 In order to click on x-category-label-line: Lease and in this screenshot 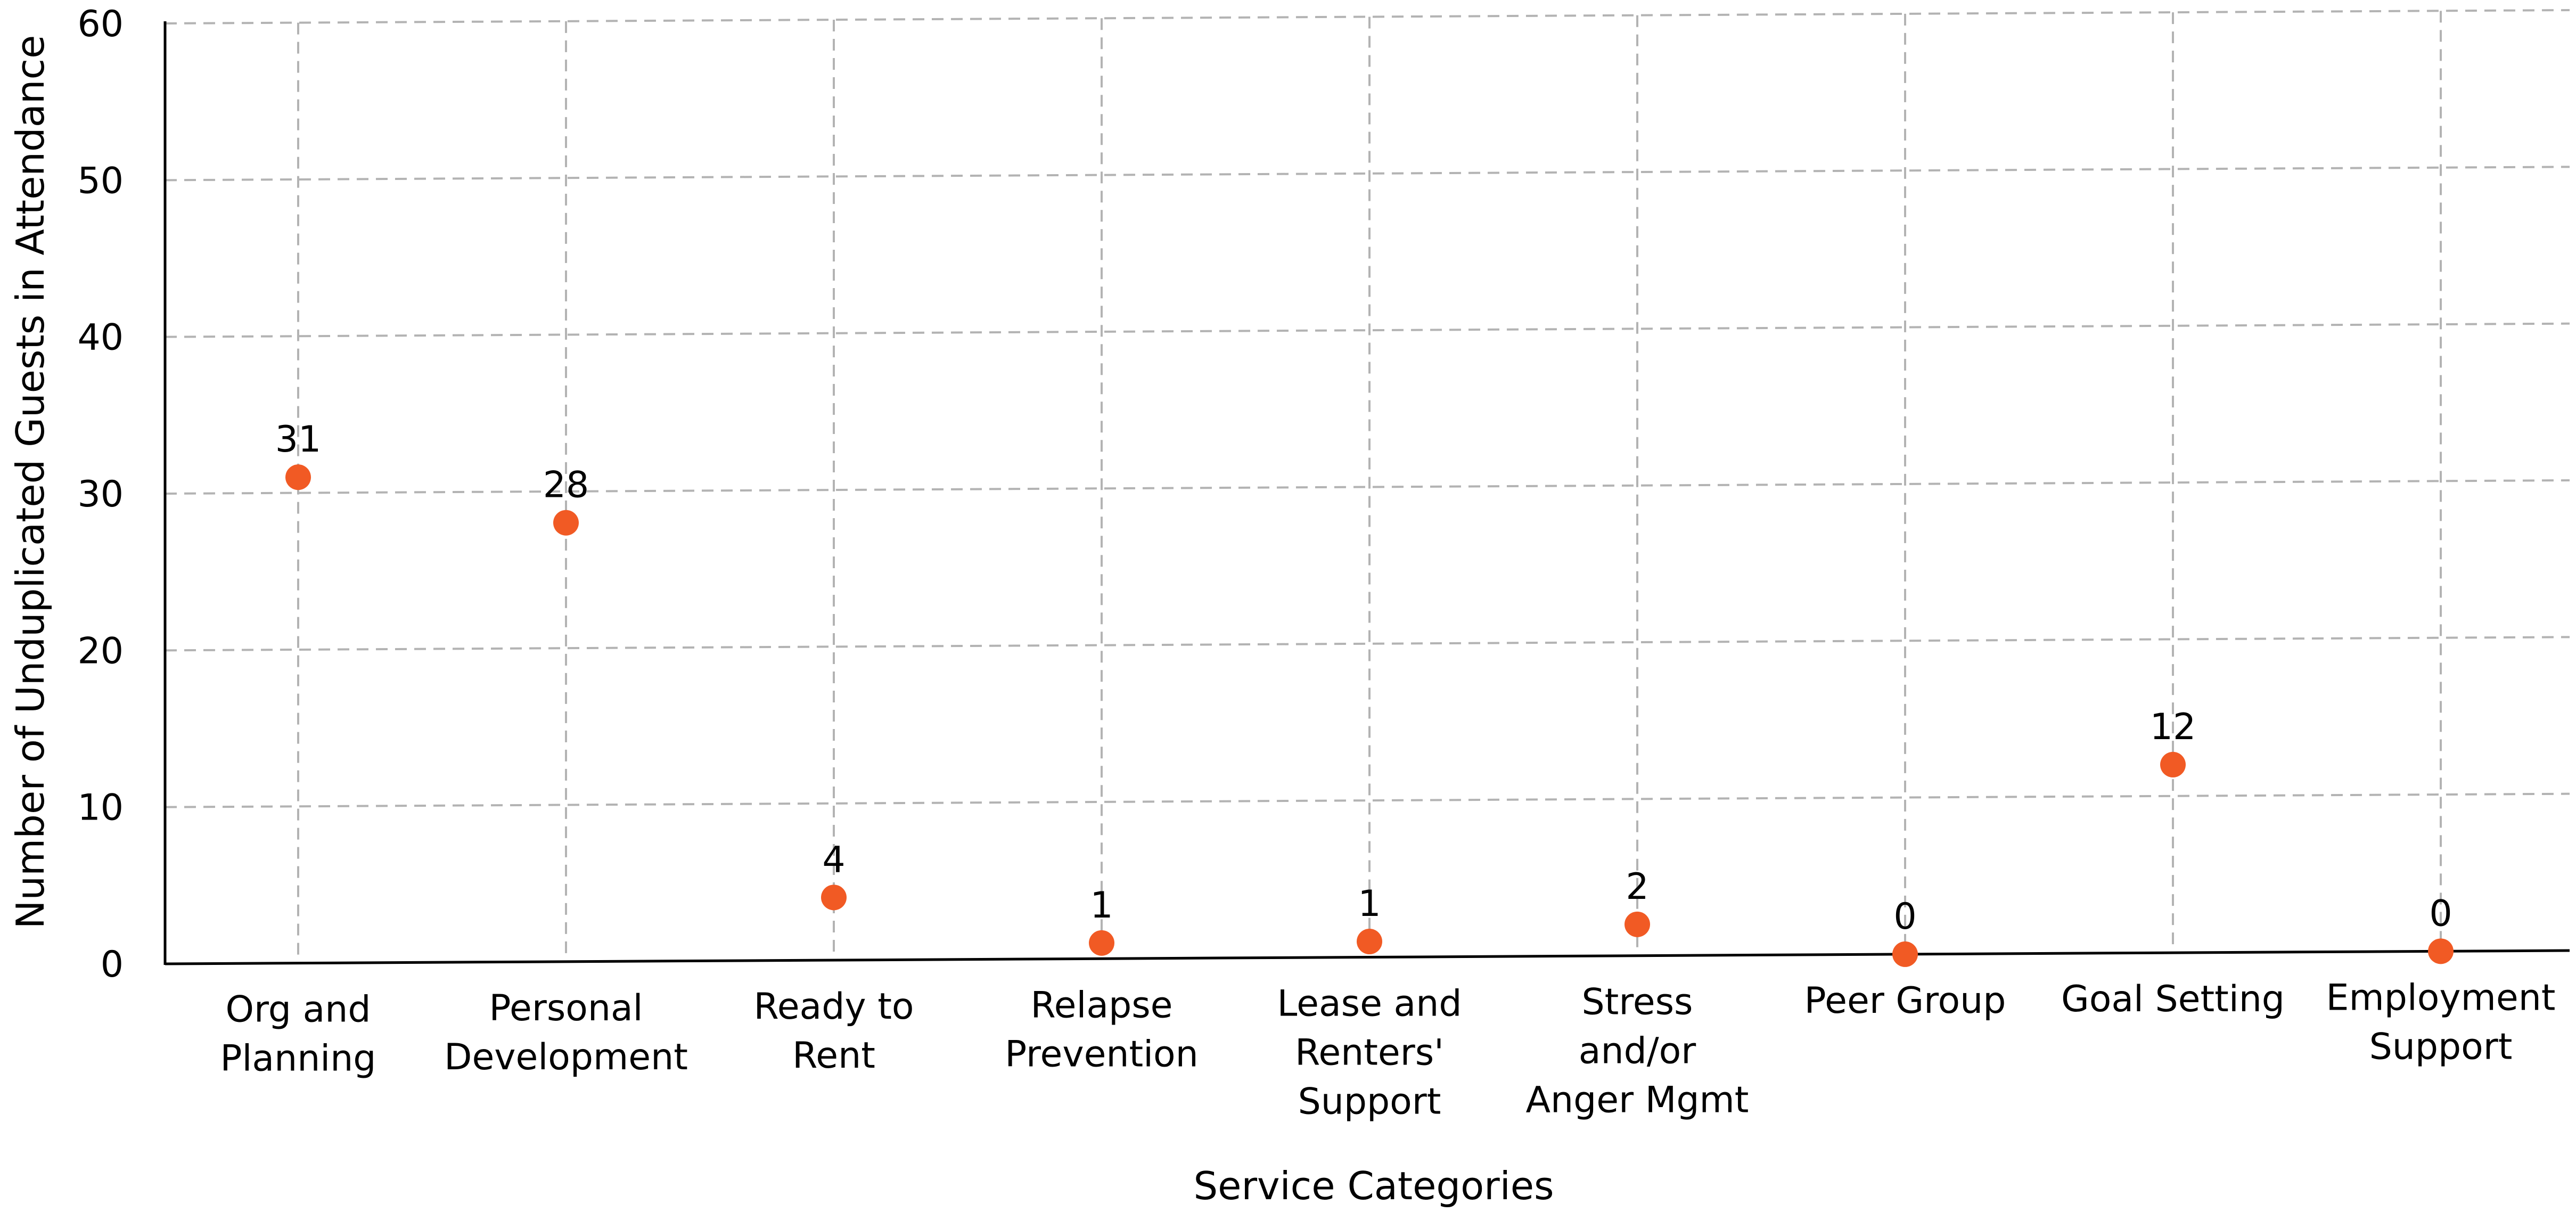, I will do `click(1369, 1003)`.